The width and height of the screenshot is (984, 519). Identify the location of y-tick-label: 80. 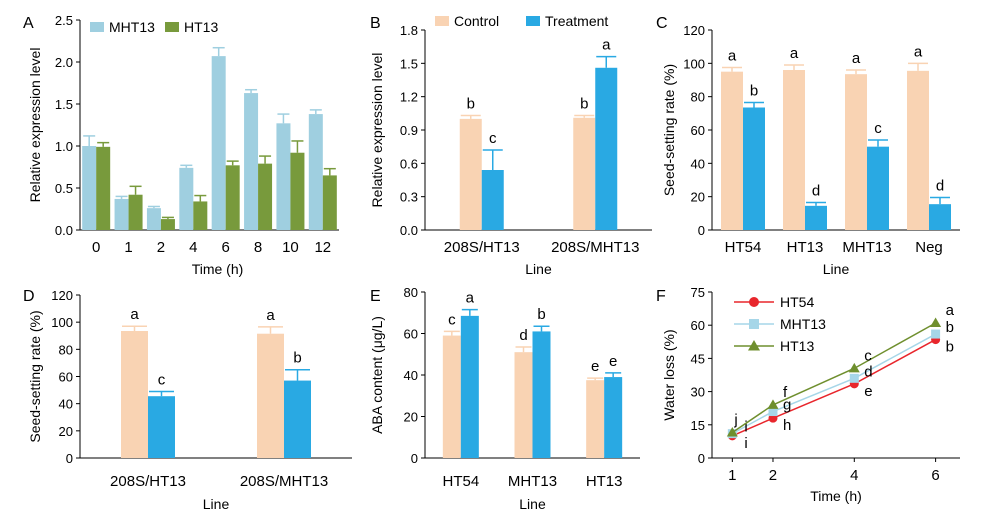
(411, 292).